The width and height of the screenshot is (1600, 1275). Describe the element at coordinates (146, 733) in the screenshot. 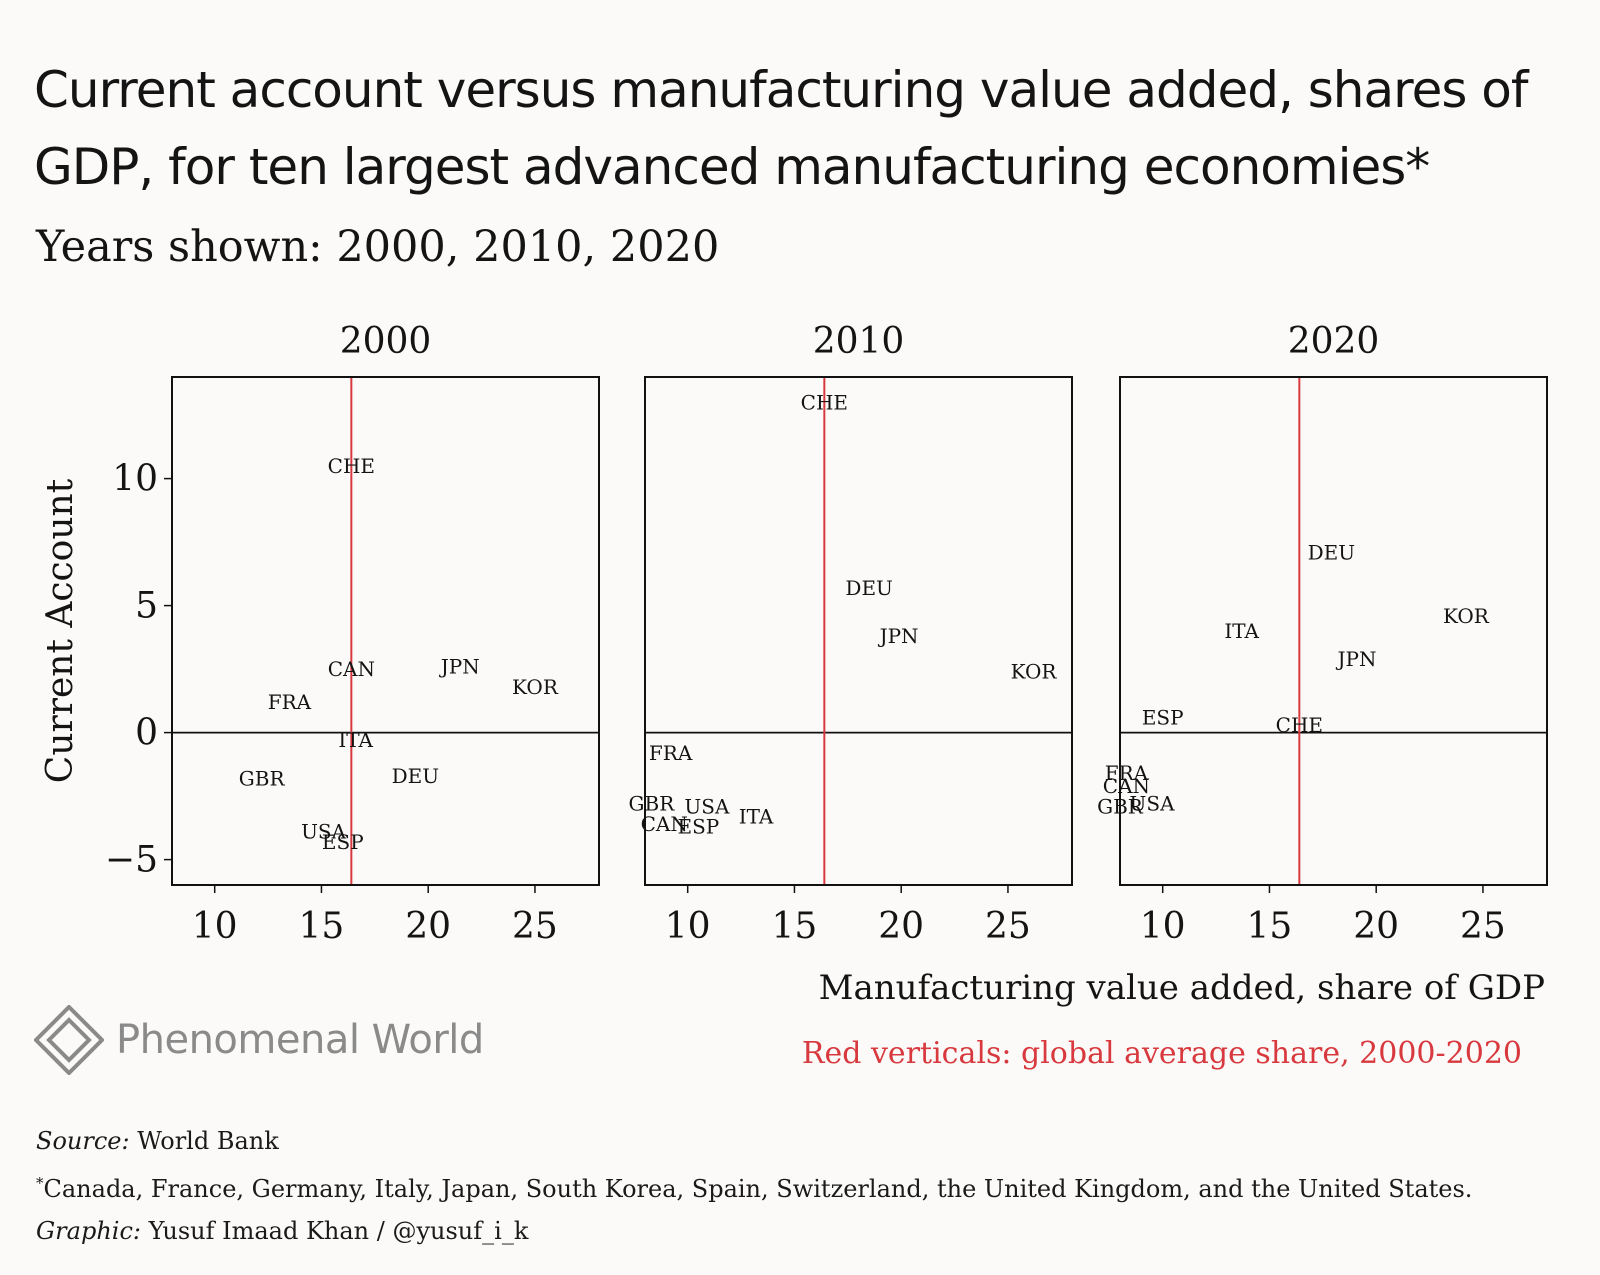

I see `y-tick-label: 0` at that location.